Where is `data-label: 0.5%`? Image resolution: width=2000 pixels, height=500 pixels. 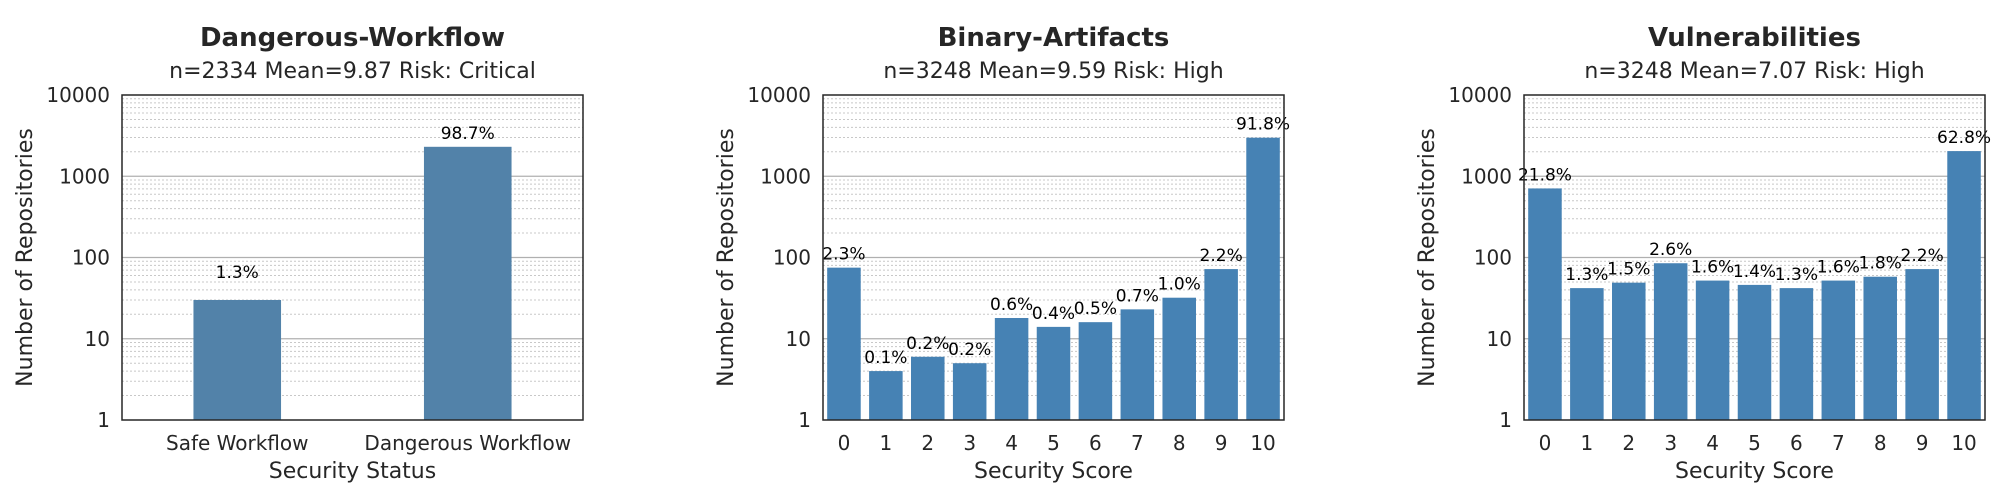 data-label: 0.5% is located at coordinates (1095, 309).